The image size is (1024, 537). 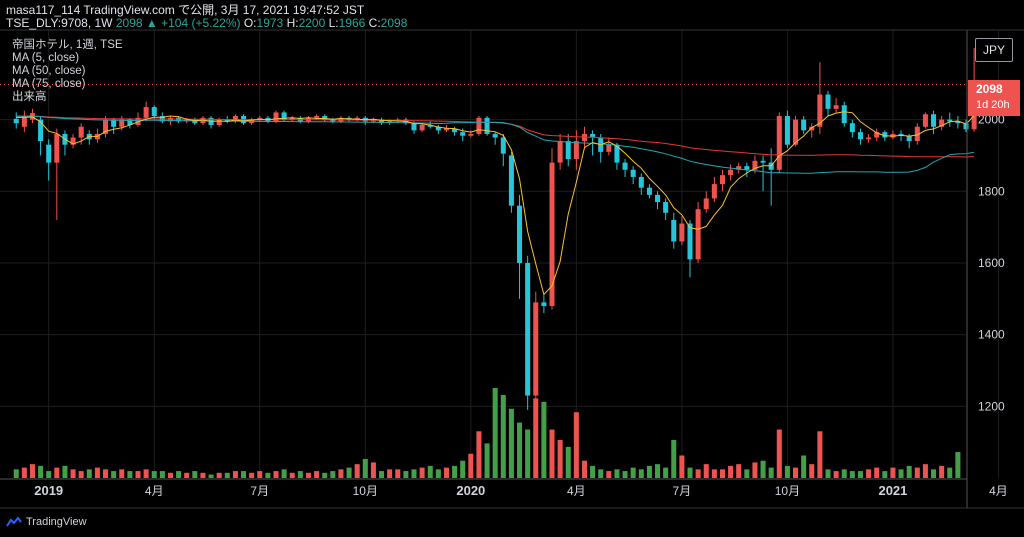 I want to click on legend-ma50: MA (50, close), so click(x=49, y=71).